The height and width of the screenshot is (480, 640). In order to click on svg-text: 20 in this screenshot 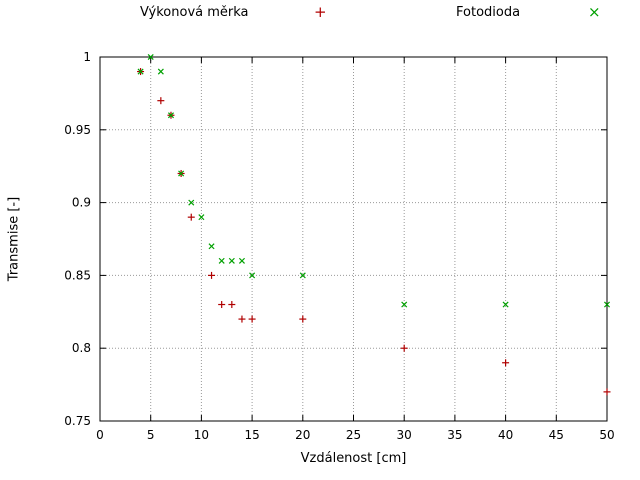, I will do `click(302, 435)`.